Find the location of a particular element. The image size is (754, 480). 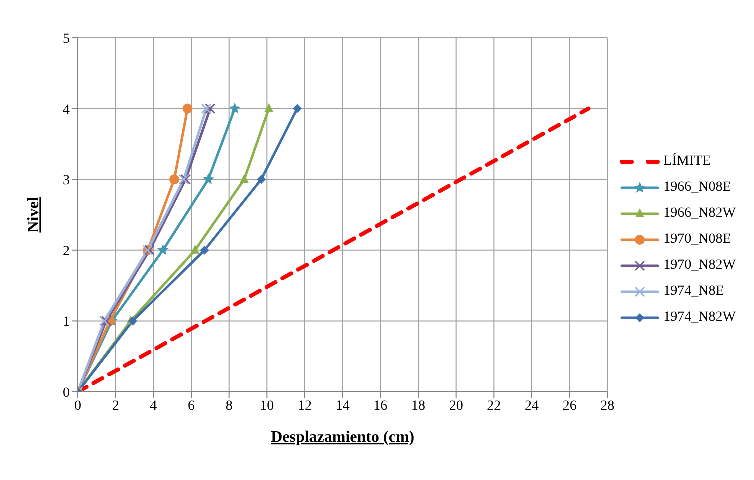

x-tick-label: 0 is located at coordinates (78, 406).